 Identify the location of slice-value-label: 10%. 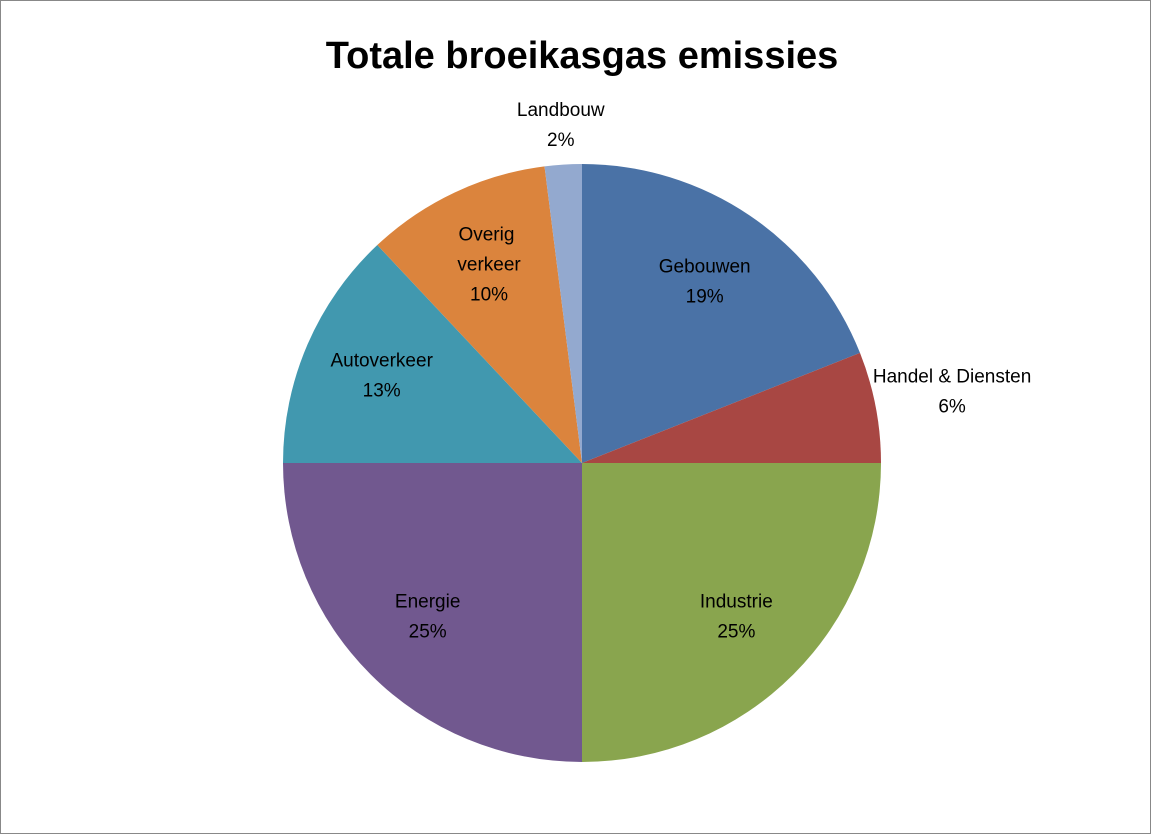
(489, 295).